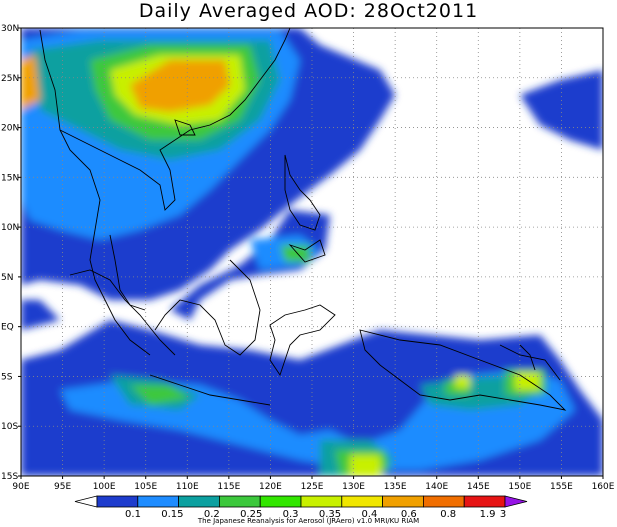  I want to click on y-tick-label: 15S, so click(9, 477).